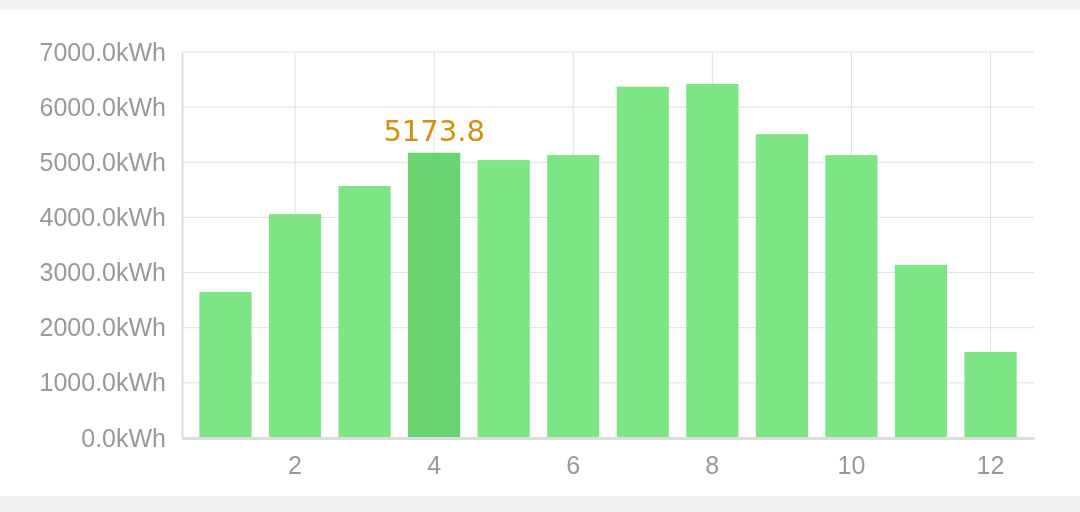 The width and height of the screenshot is (1080, 512). I want to click on y-tick-label: 7000.0kWh, so click(102, 51).